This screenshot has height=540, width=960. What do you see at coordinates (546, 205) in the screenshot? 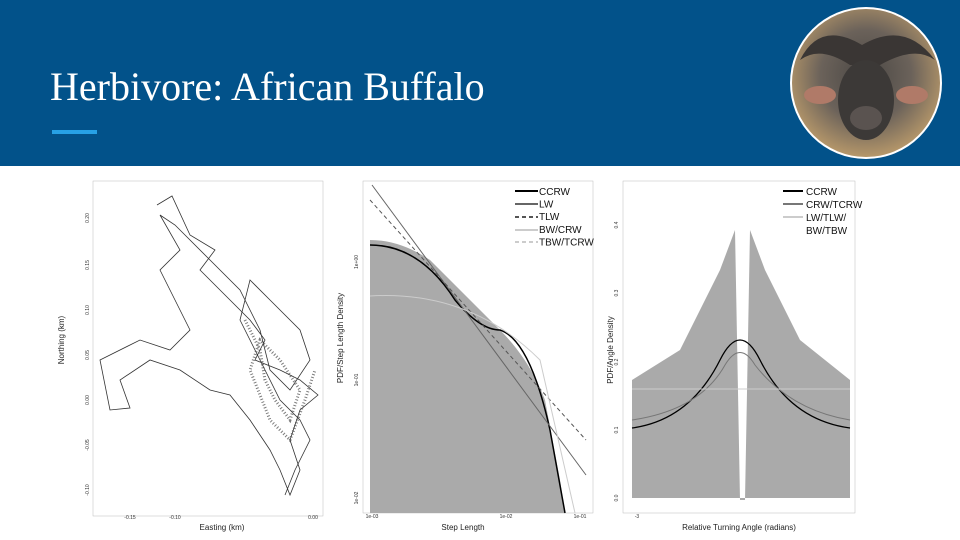
I see `legend-label: LW` at bounding box center [546, 205].